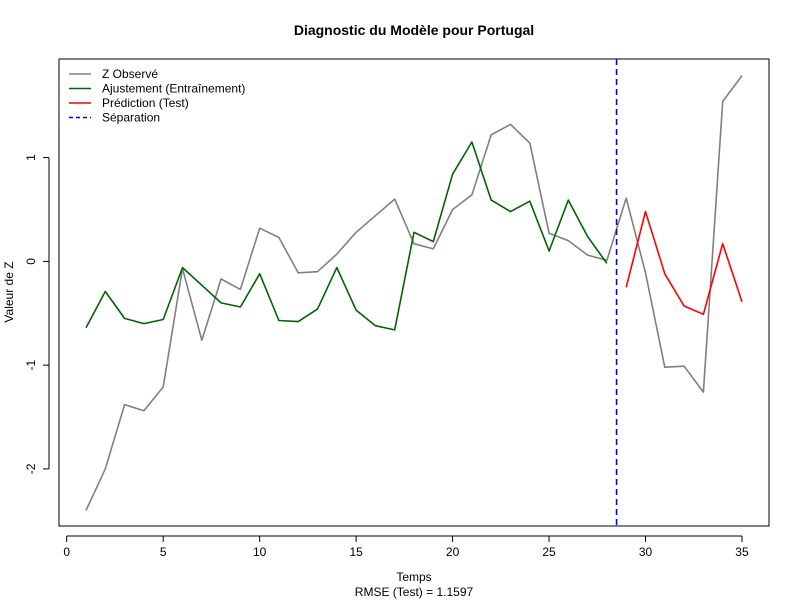 This screenshot has height=605, width=800. What do you see at coordinates (414, 30) in the screenshot?
I see `chart-title: Diagnostic du Modèle pour Portugal` at bounding box center [414, 30].